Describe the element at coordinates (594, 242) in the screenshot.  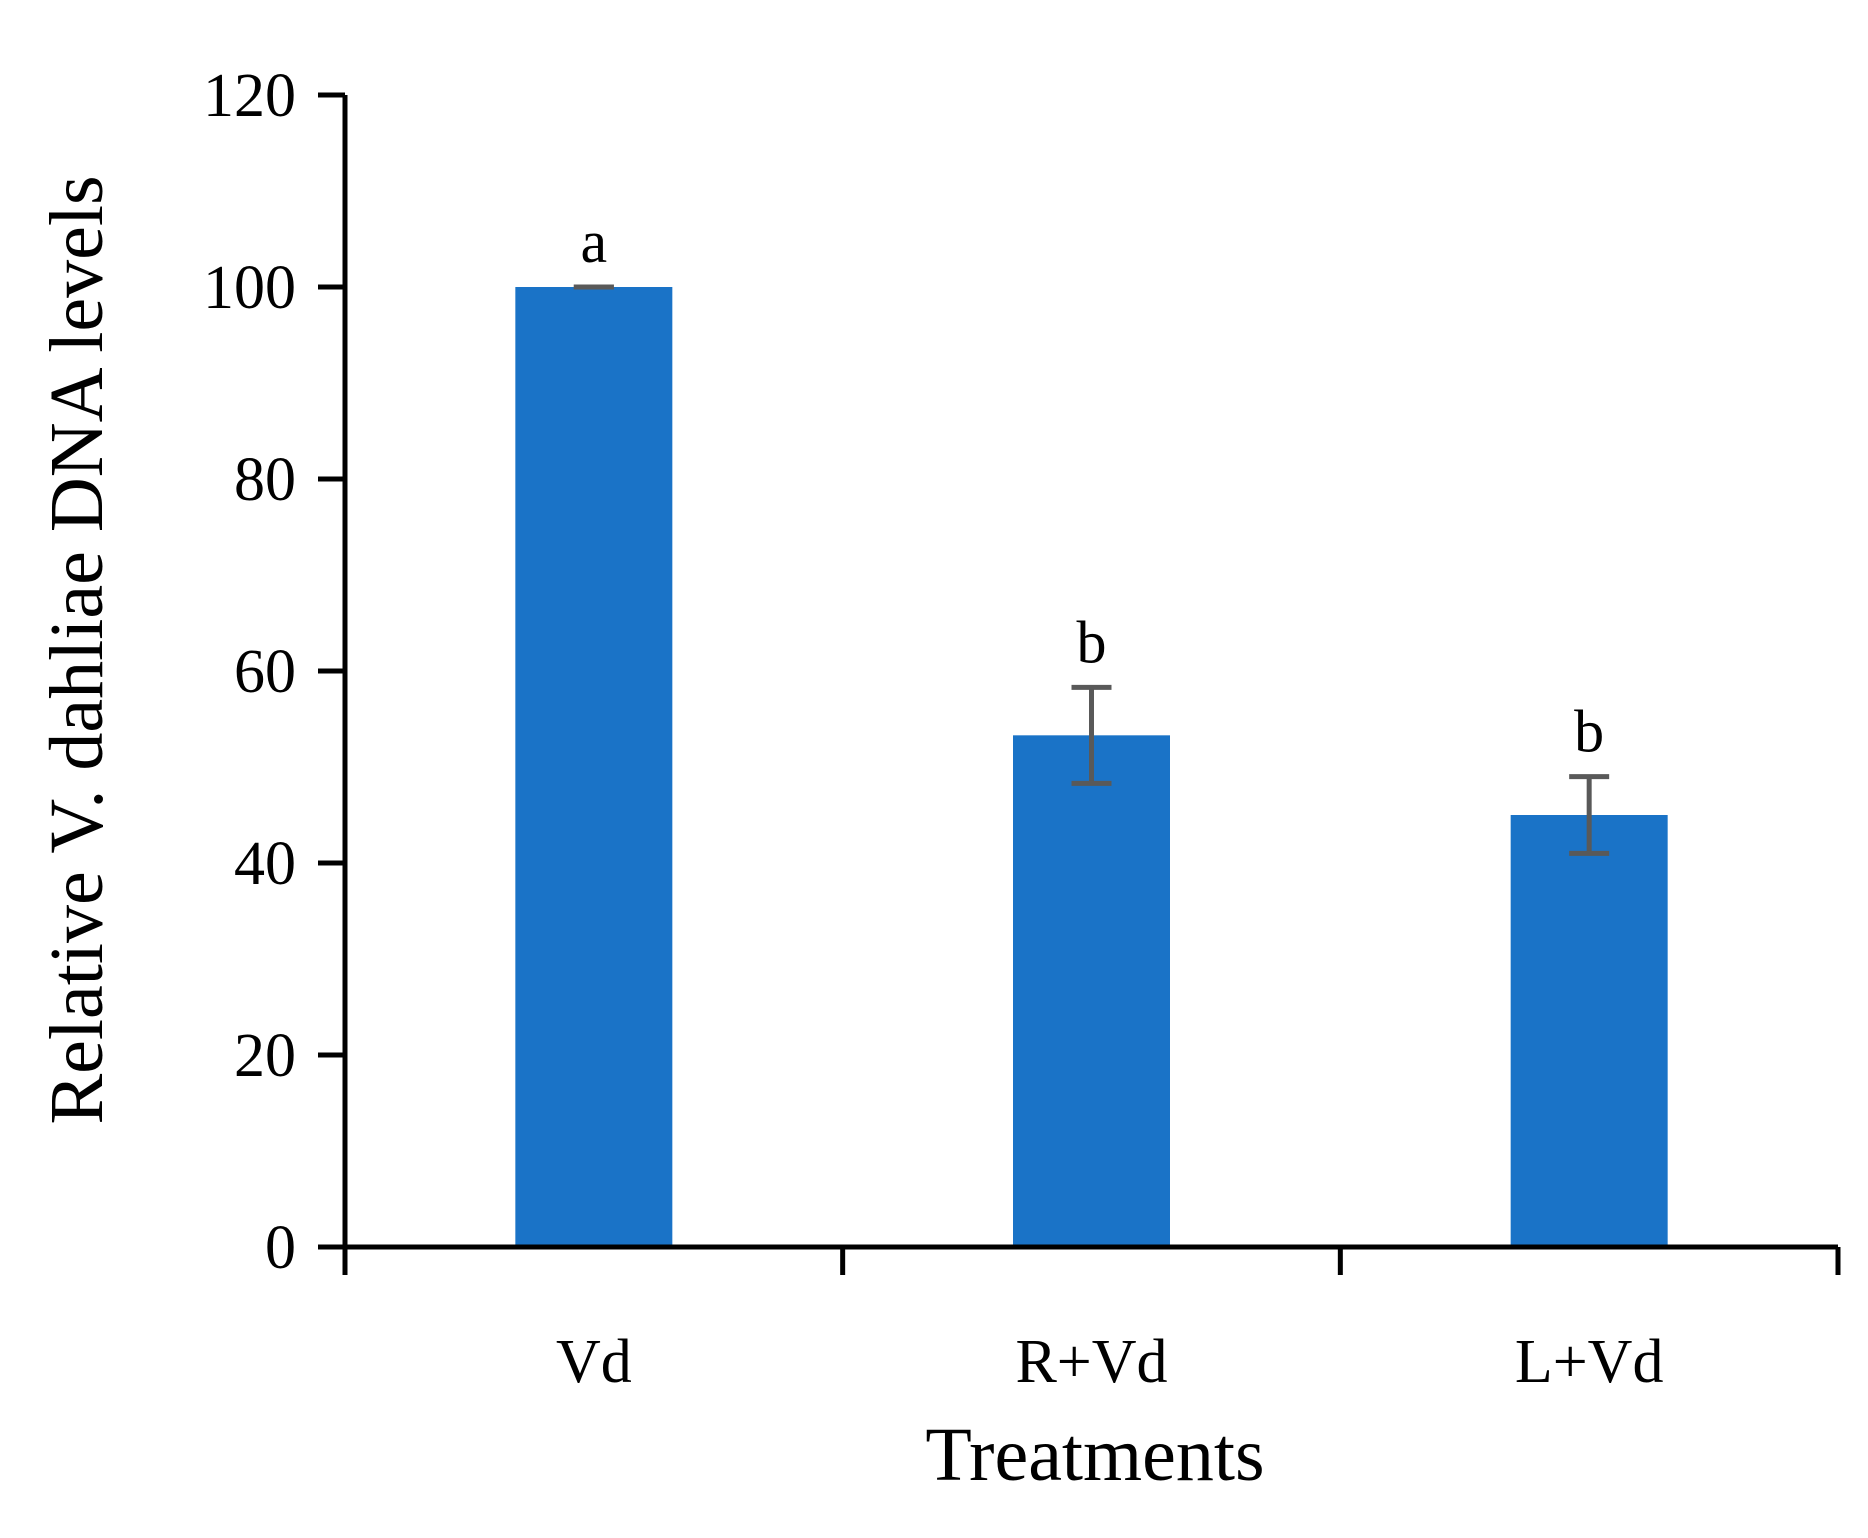
I see `significance-label: a` at that location.